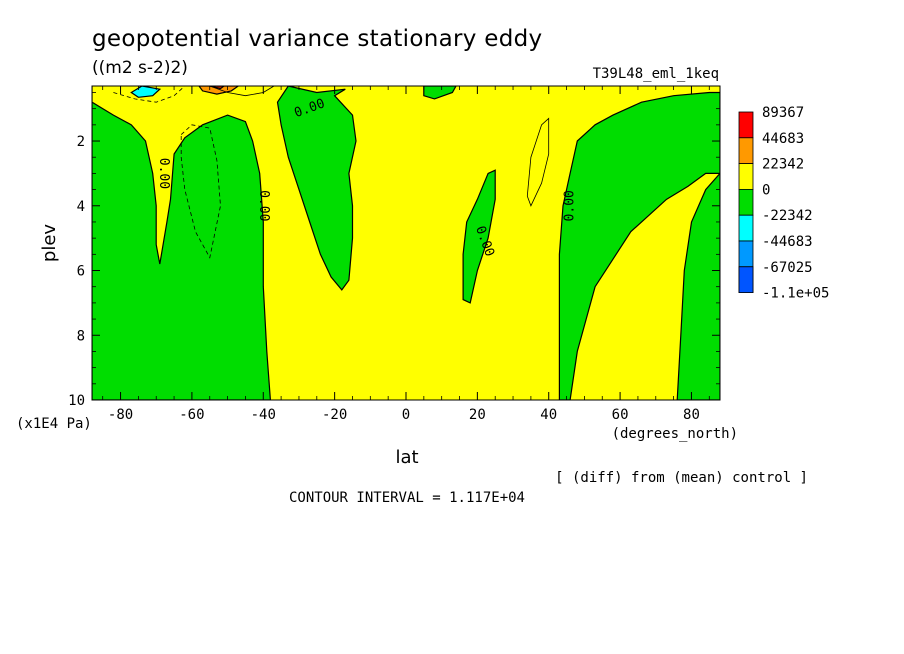 This screenshot has height=654, width=904. Describe the element at coordinates (766, 190) in the screenshot. I see `legend-label: 0` at that location.